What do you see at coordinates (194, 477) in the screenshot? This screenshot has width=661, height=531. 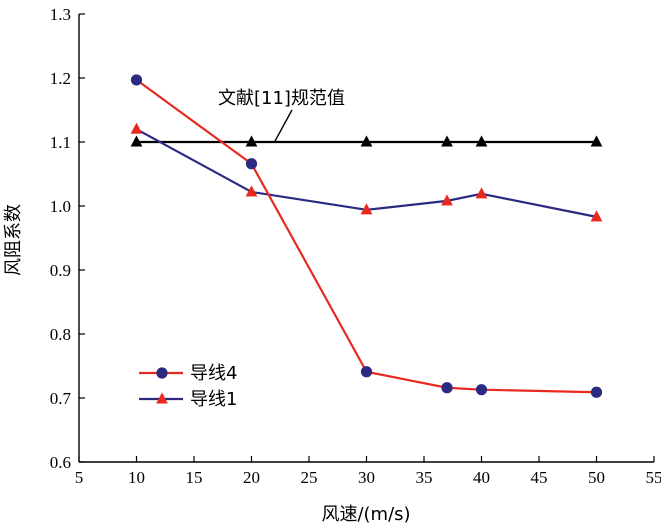 I see `x-tick-label: 15` at bounding box center [194, 477].